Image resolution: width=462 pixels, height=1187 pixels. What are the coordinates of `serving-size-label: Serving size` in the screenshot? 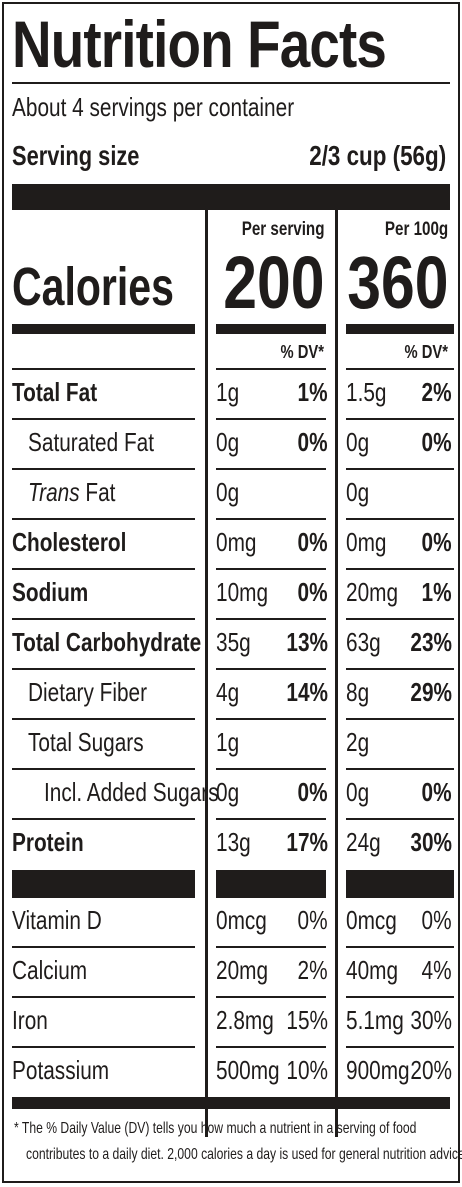 It's located at (93, 156).